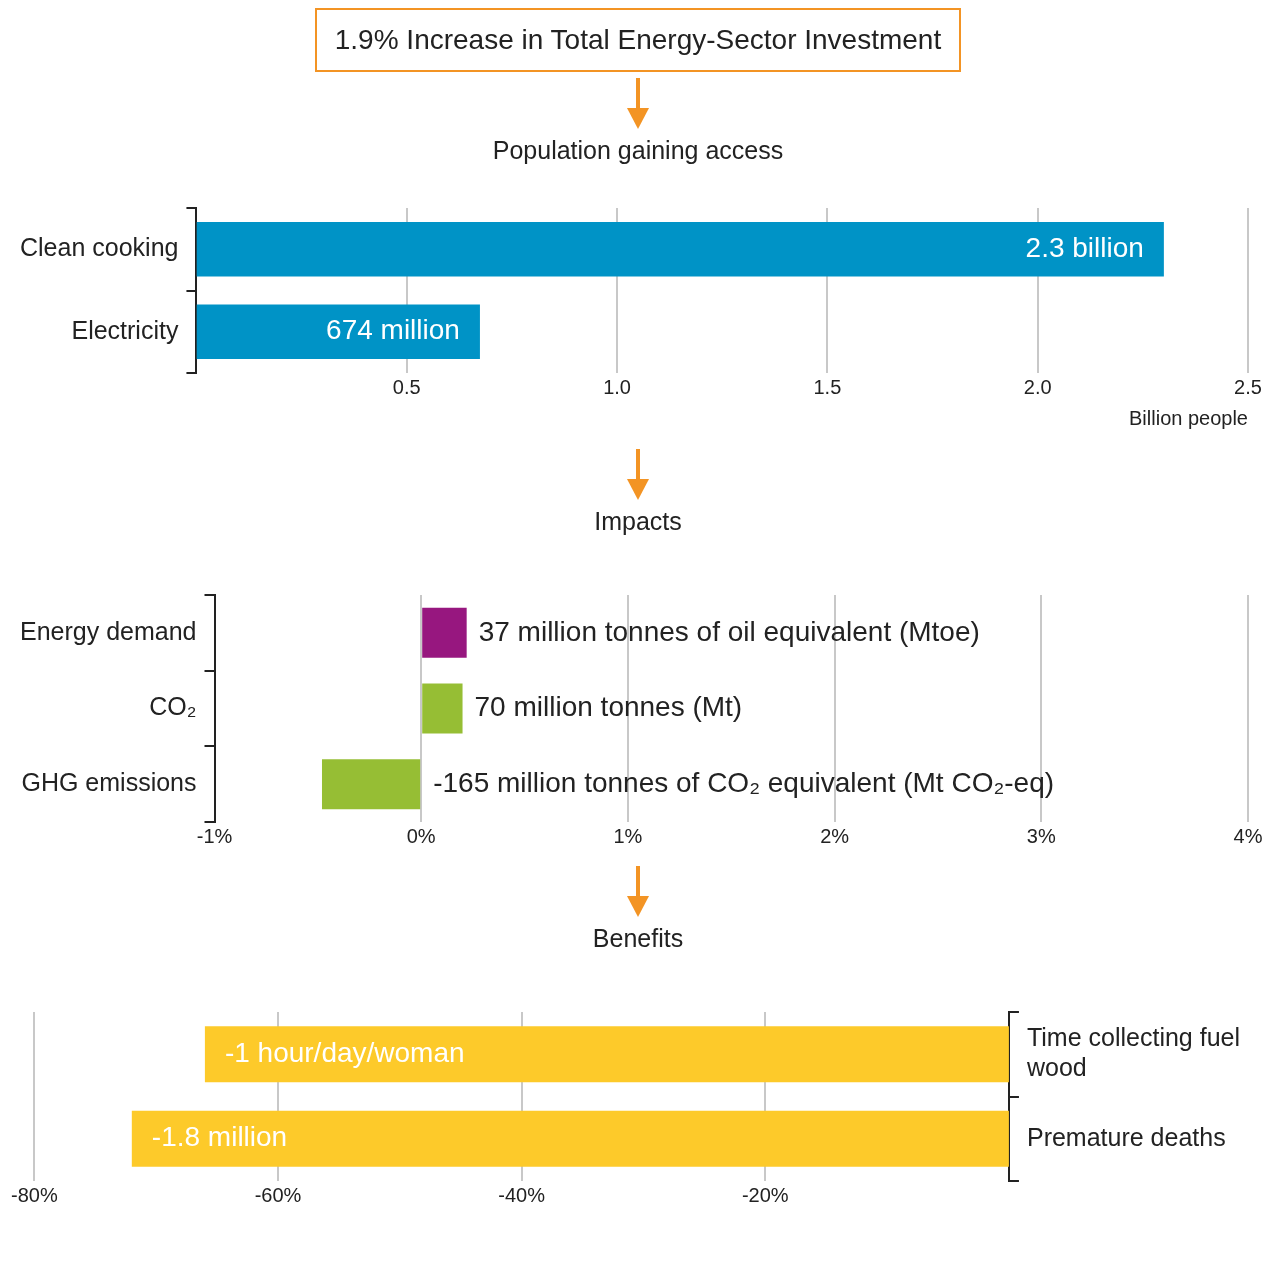  Describe the element at coordinates (1041, 835) in the screenshot. I see `x-tick-label: 3%` at that location.